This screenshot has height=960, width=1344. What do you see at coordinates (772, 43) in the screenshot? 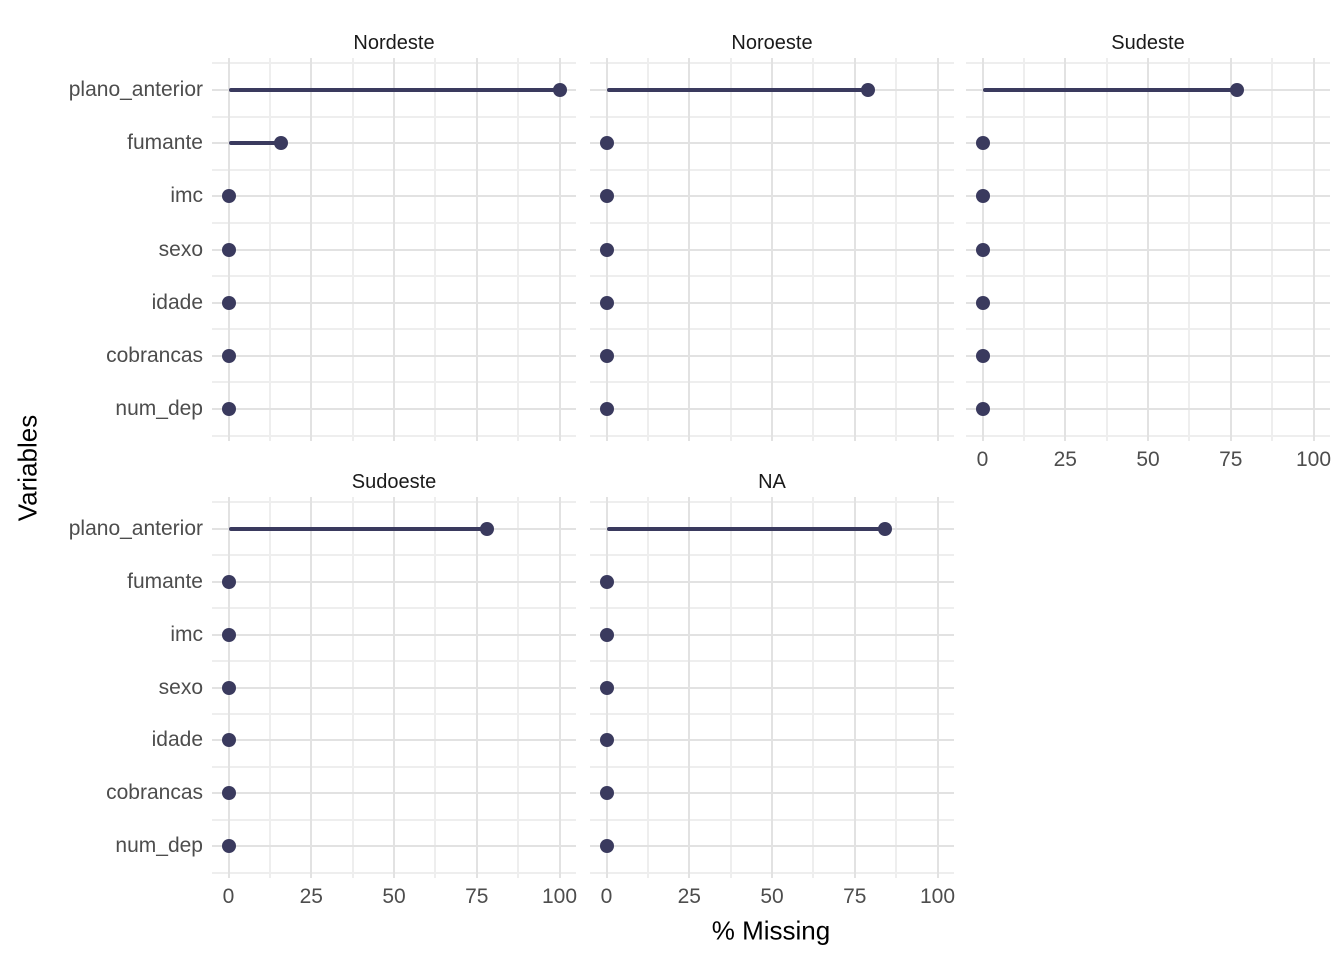
I see `facet-strip-label: Noroeste` at bounding box center [772, 43].